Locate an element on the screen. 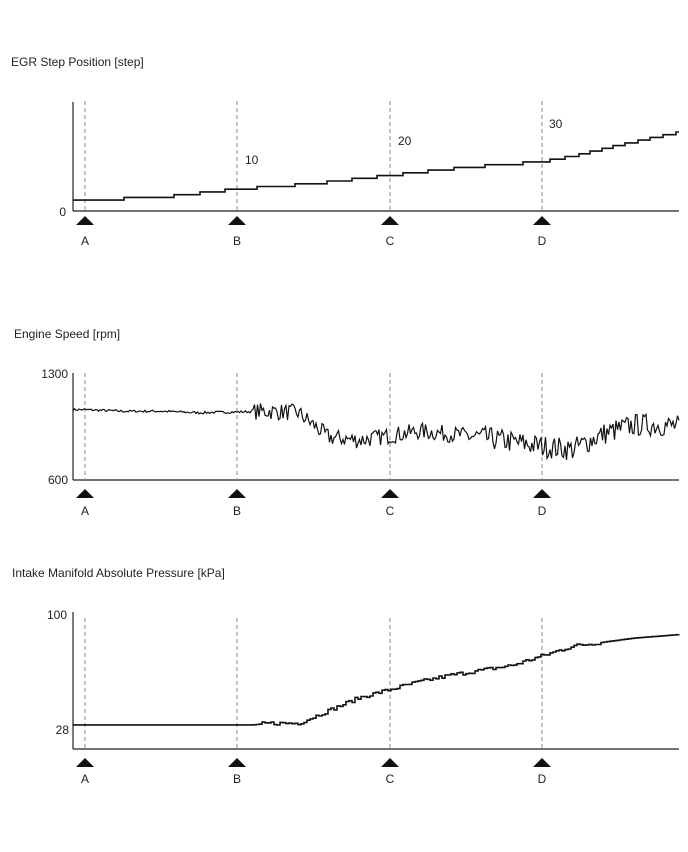 Image resolution: width=688 pixels, height=852 pixels. rpm-markers: A B C D is located at coordinates (313, 445).